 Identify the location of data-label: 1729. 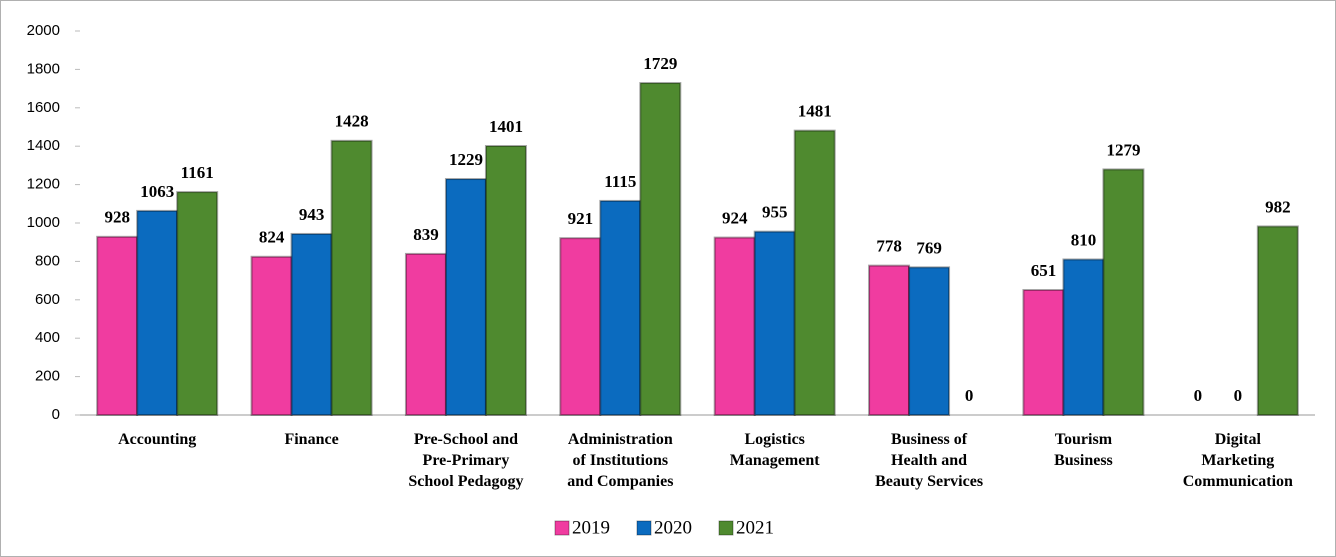
(660, 63).